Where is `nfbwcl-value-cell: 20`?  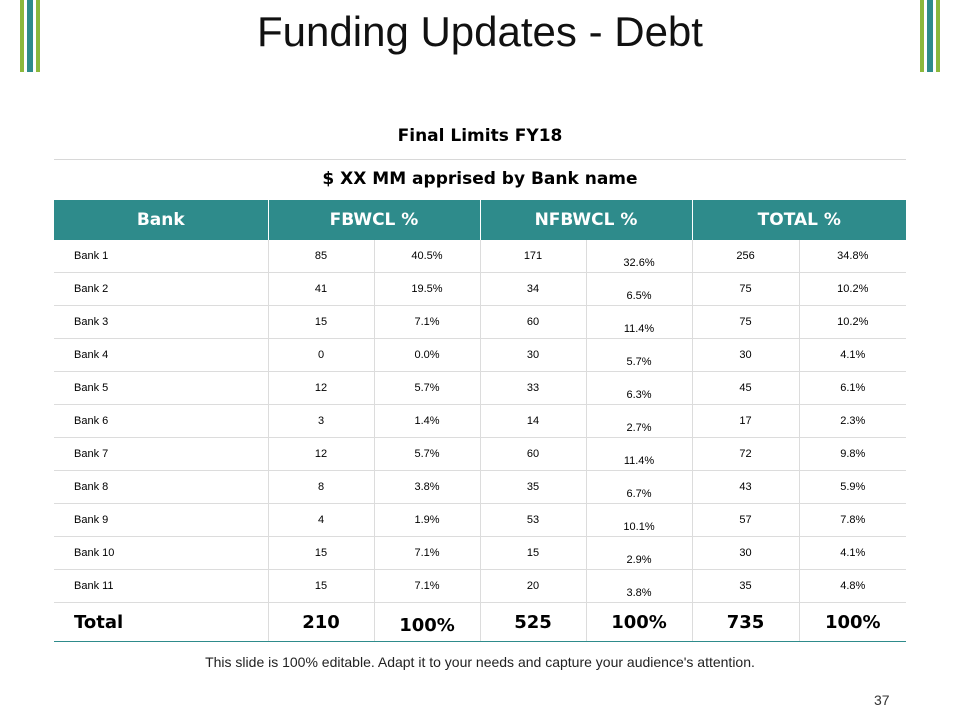 nfbwcl-value-cell: 20 is located at coordinates (532, 586).